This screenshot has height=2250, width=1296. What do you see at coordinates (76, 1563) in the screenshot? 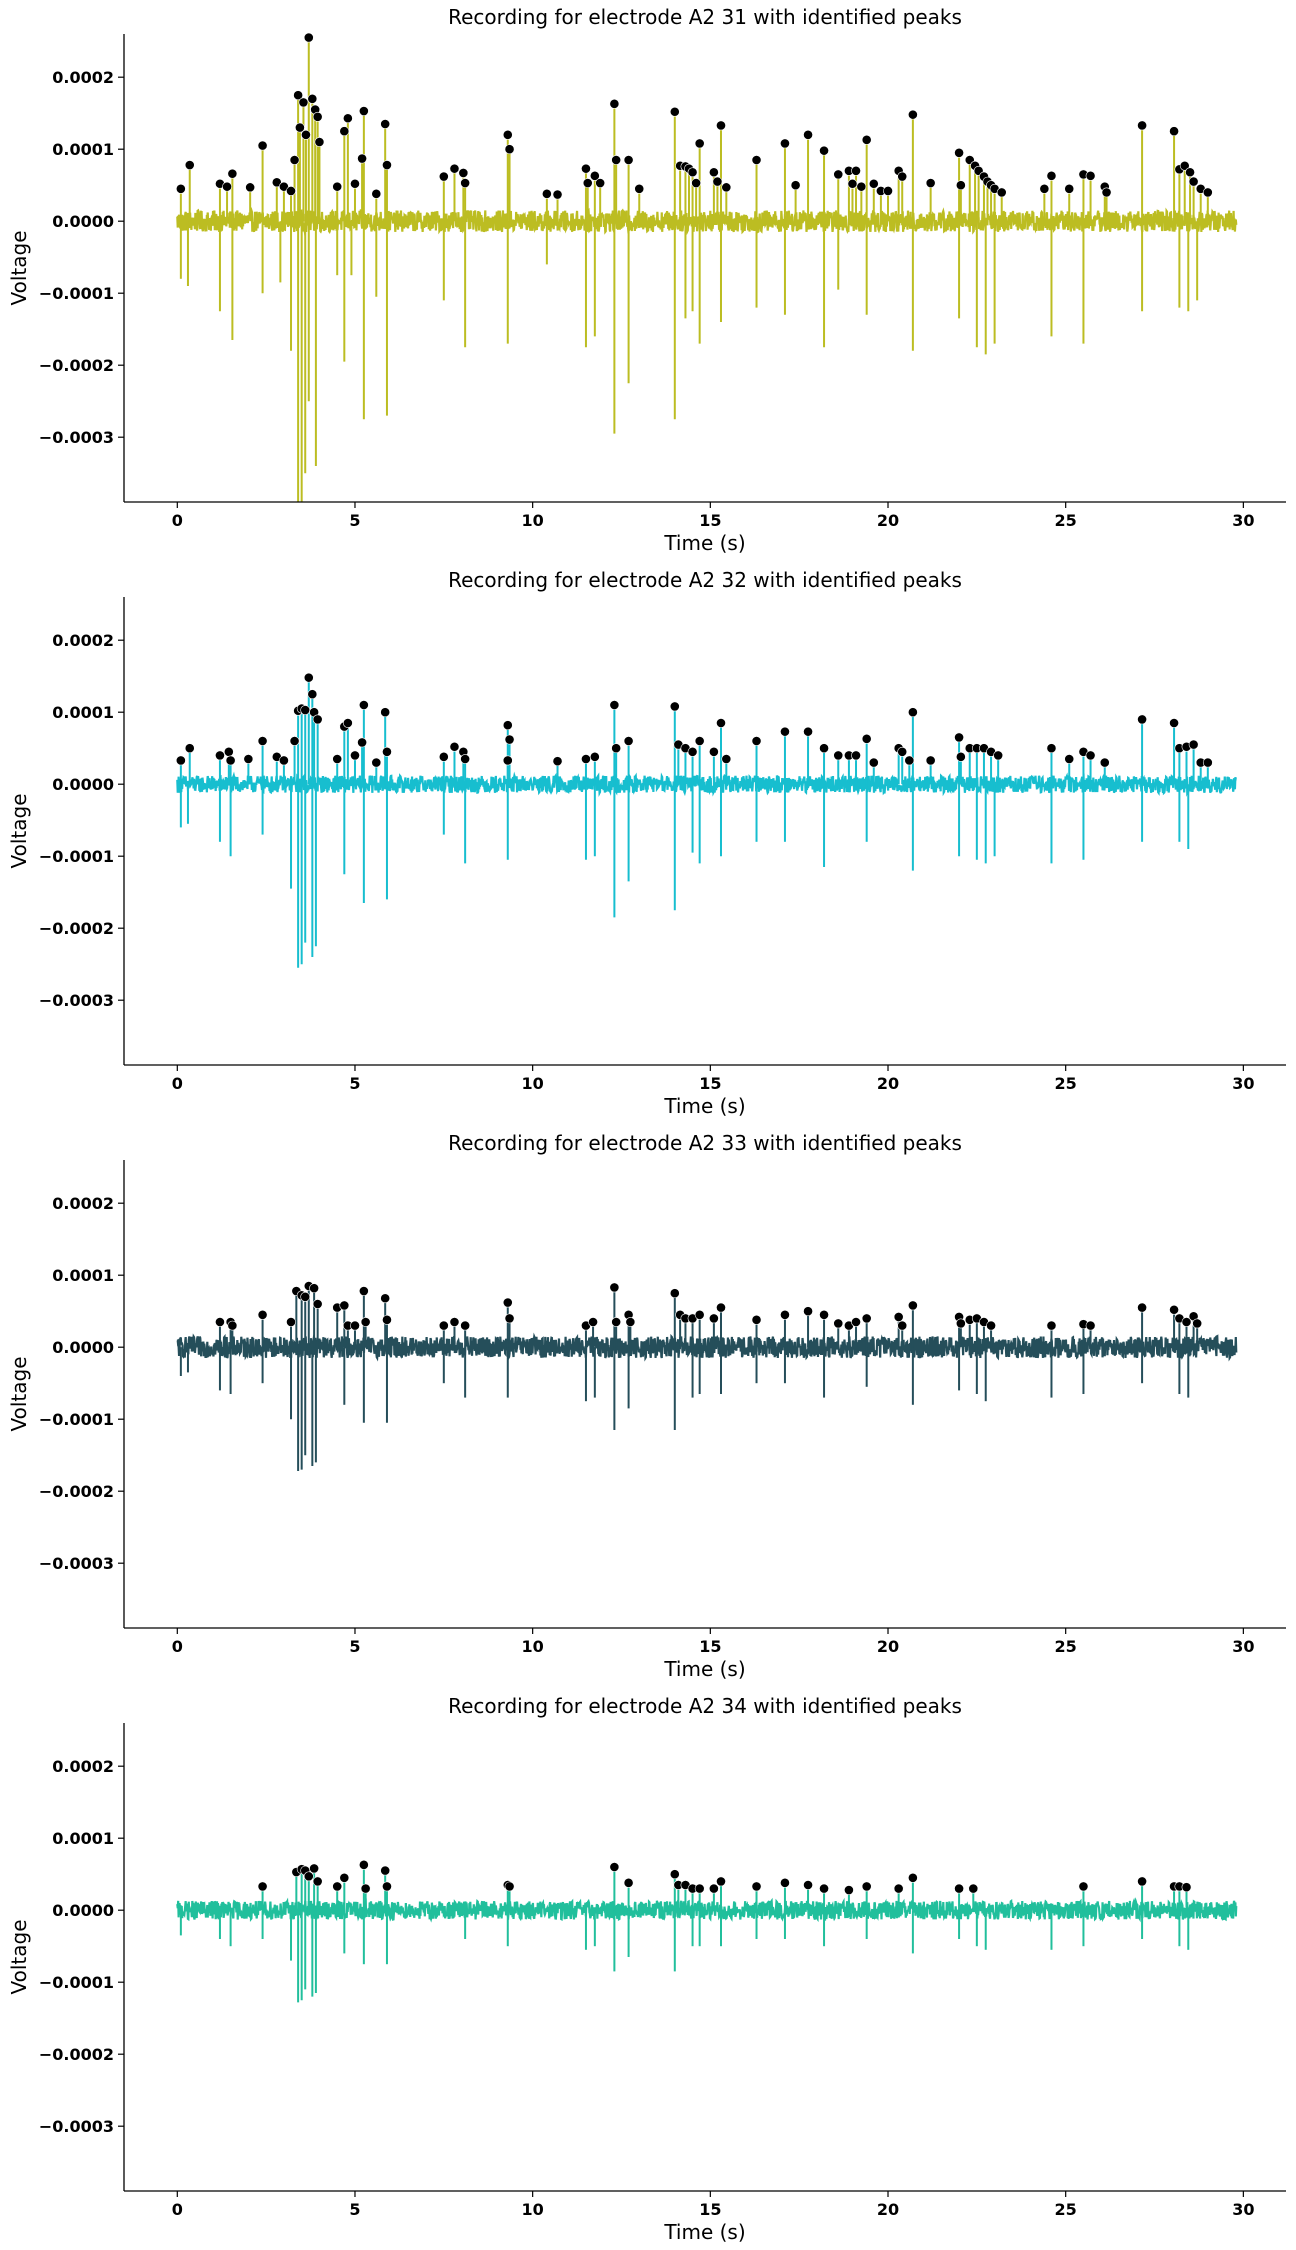
I see `y-tick-label: −0.0003` at bounding box center [76, 1563].